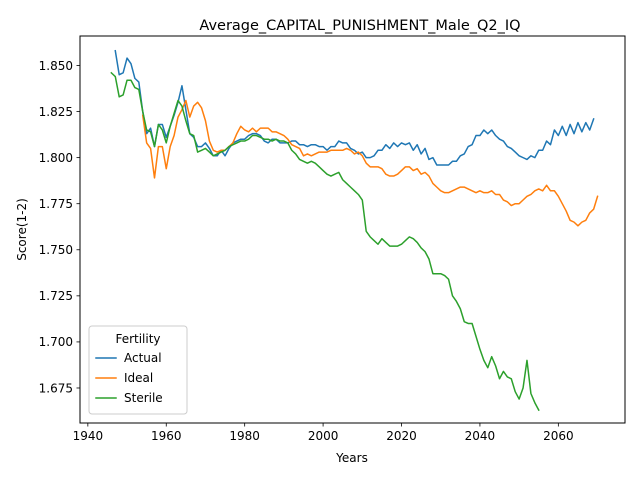 The width and height of the screenshot is (640, 484). I want to click on x-axis: 1940 1960 1980 2000 2020 2040 2060, so click(323, 433).